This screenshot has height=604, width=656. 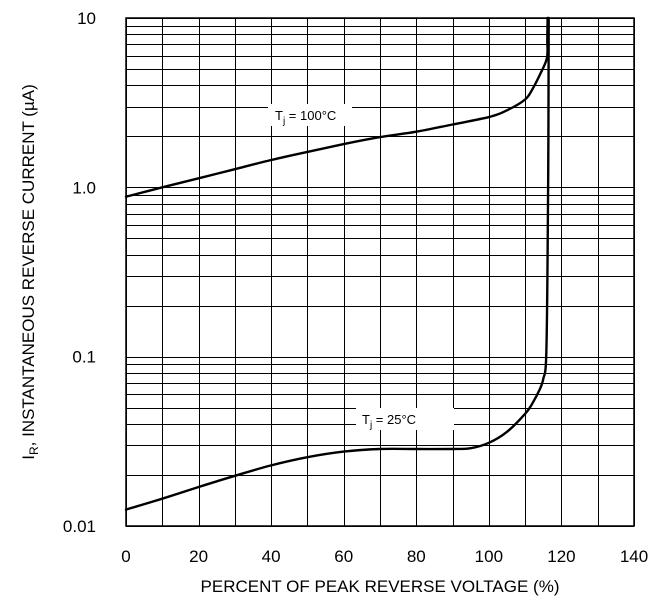 I want to click on x-tick-label: 20, so click(x=198, y=556).